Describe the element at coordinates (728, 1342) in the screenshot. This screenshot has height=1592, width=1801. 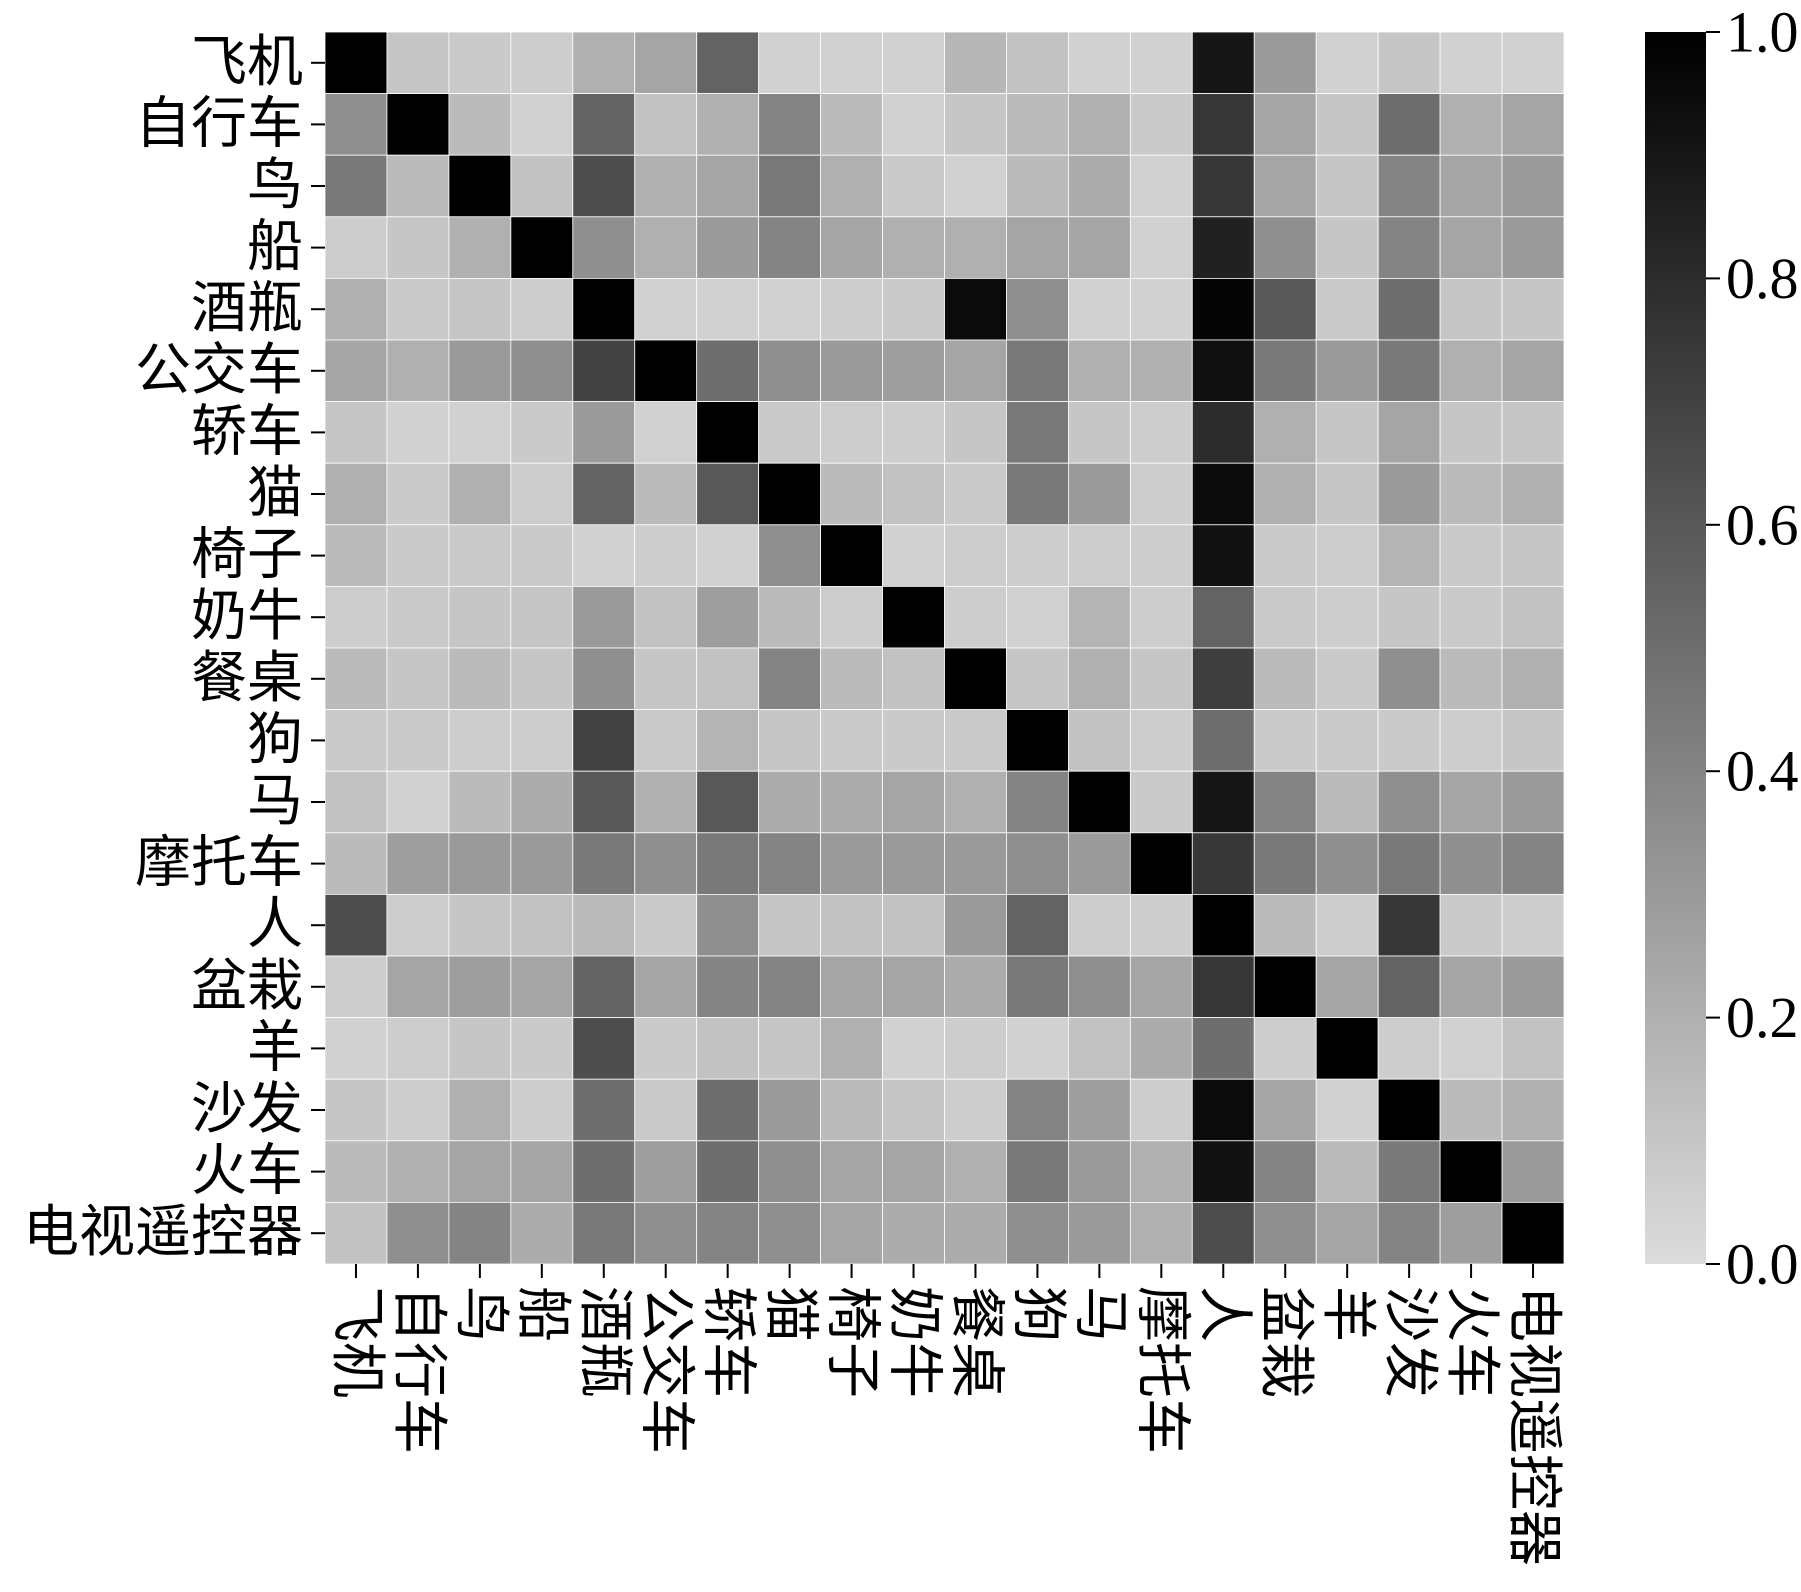
I see `x-tick-label: 轿车` at that location.